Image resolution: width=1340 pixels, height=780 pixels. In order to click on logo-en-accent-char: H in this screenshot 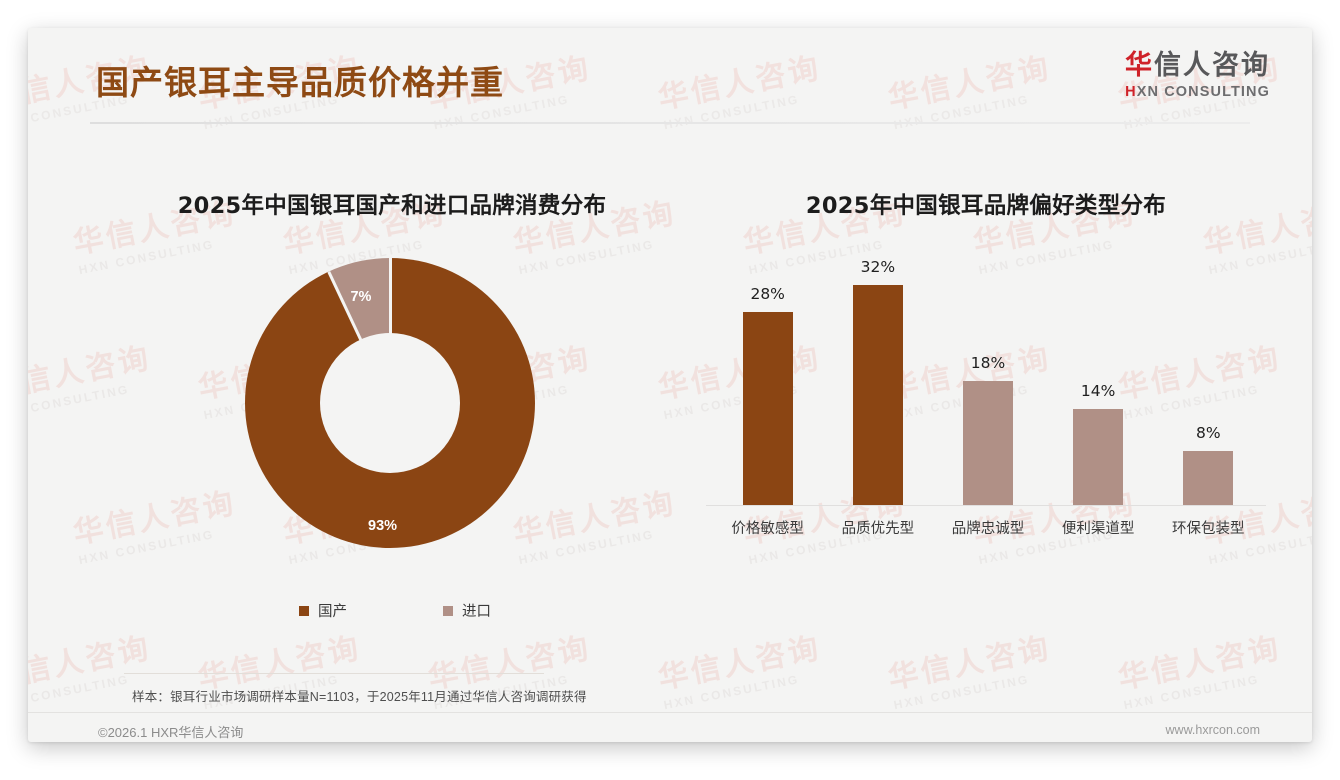, I will do `click(1131, 92)`.